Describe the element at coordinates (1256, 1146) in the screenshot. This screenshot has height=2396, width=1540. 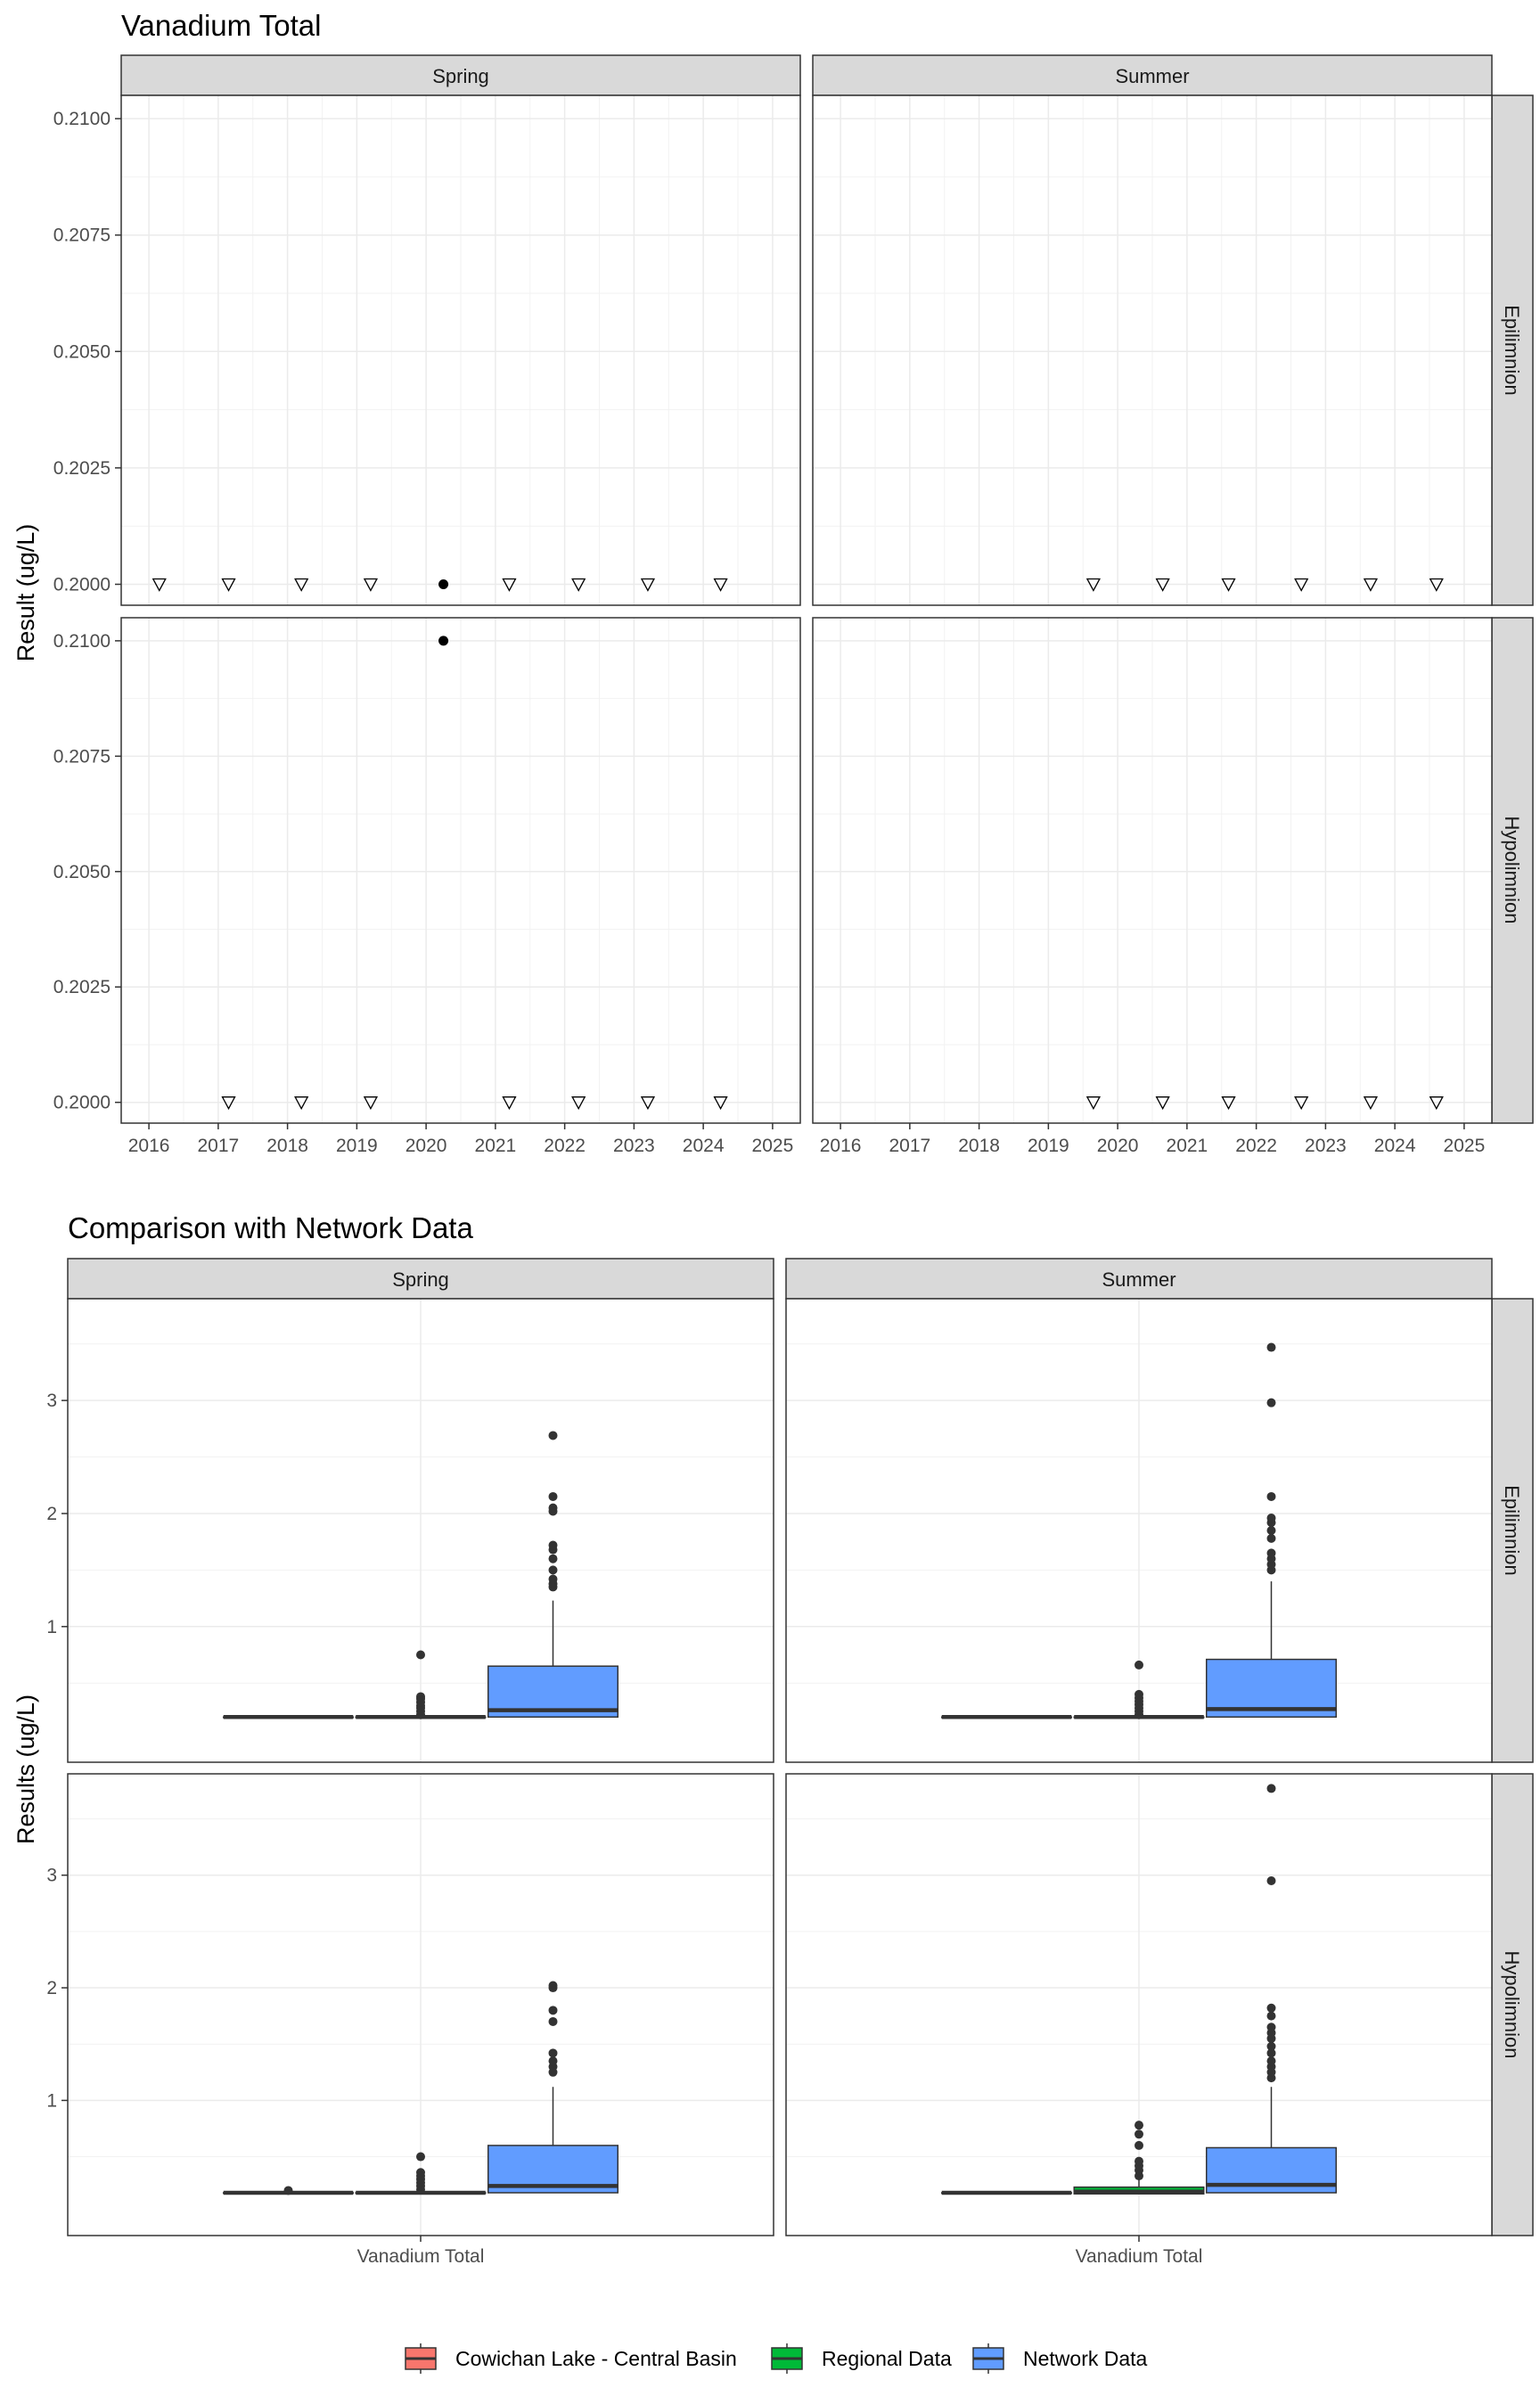
I see `x-tick-label: 2022` at that location.